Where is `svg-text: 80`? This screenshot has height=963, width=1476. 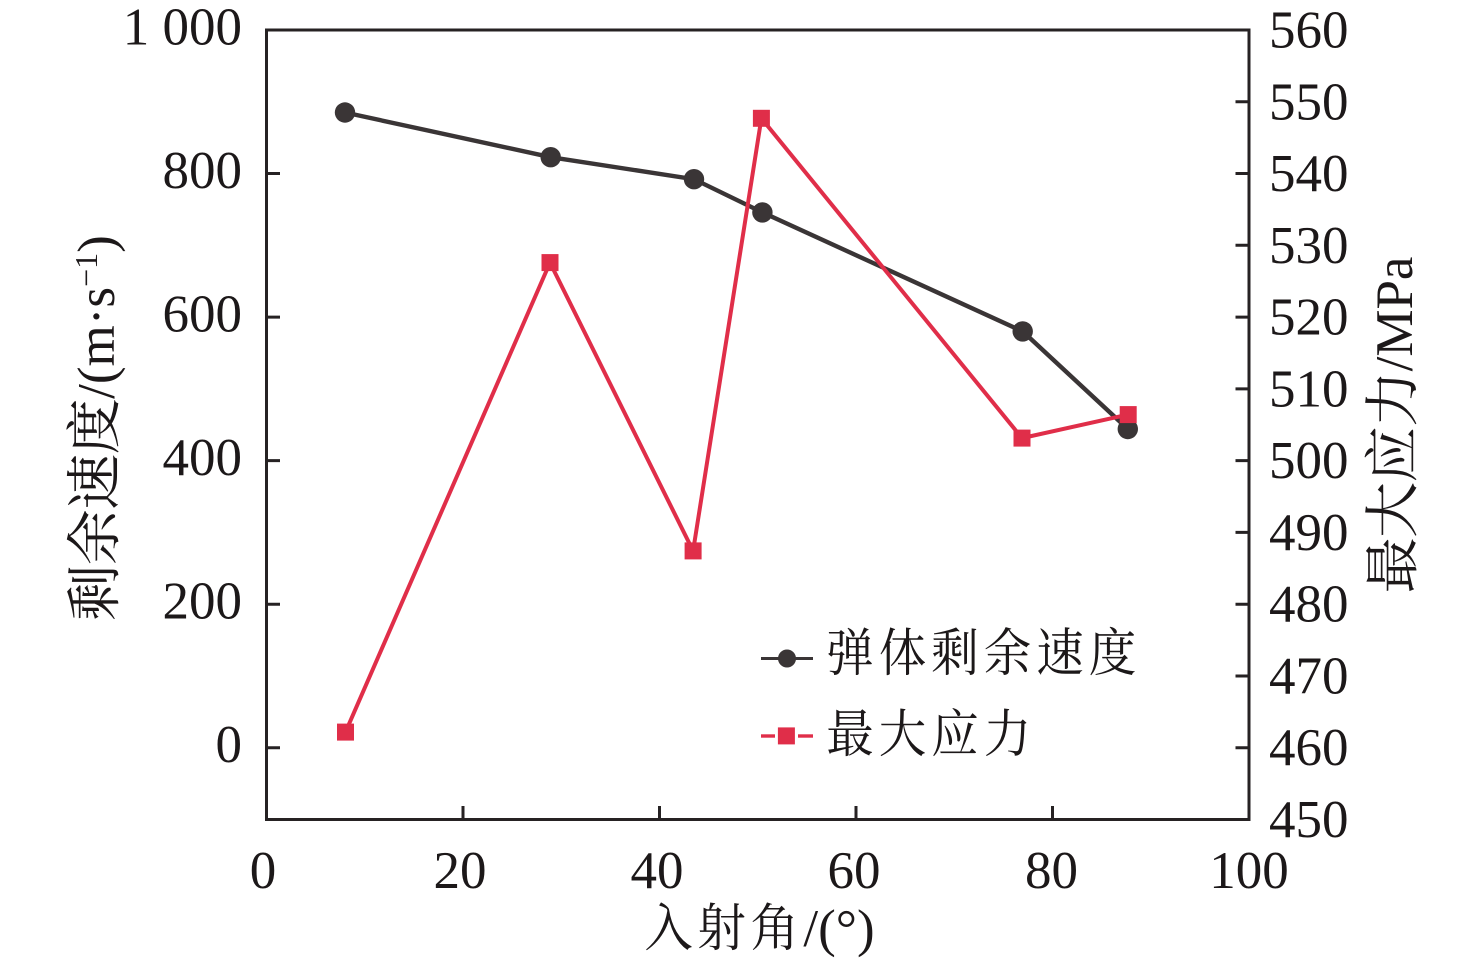 svg-text: 80 is located at coordinates (1051, 871).